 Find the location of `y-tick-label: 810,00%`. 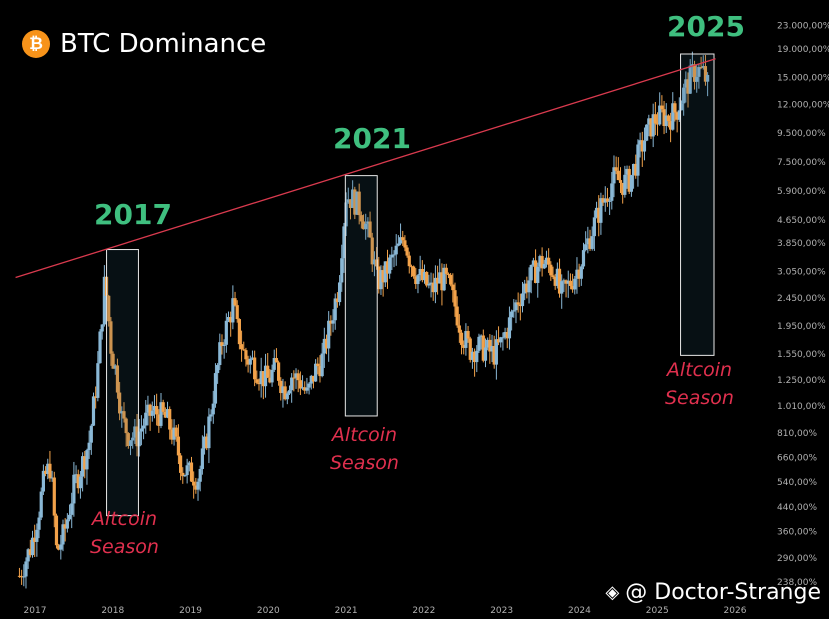

y-tick-label: 810,00% is located at coordinates (797, 434).